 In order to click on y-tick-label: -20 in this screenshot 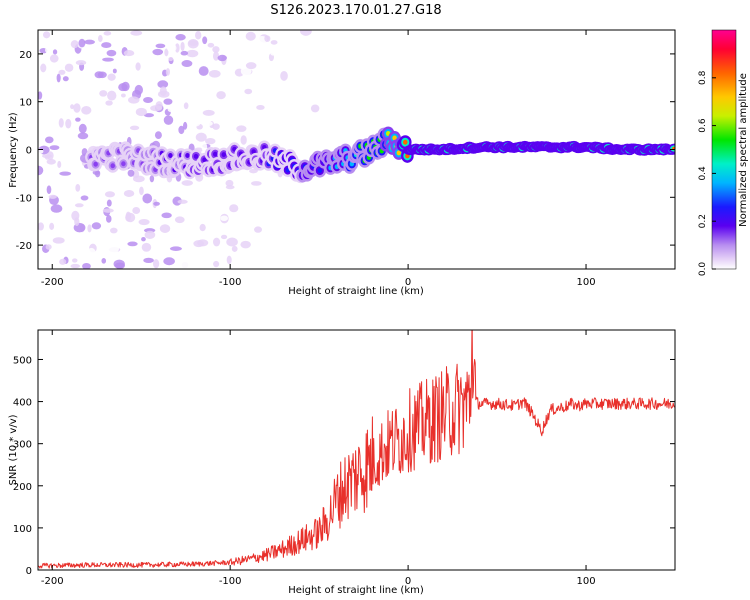, I will do `click(24, 246)`.